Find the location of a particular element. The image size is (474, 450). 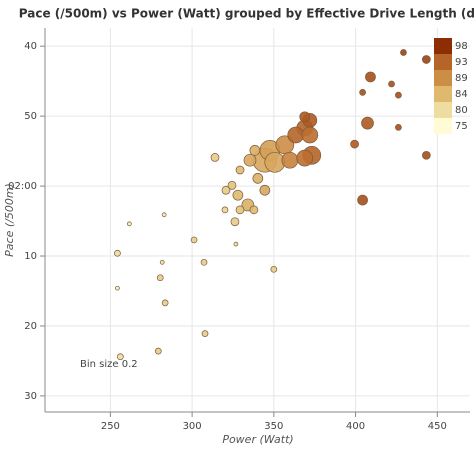

y-tick-label: 30 is located at coordinates (30, 396).